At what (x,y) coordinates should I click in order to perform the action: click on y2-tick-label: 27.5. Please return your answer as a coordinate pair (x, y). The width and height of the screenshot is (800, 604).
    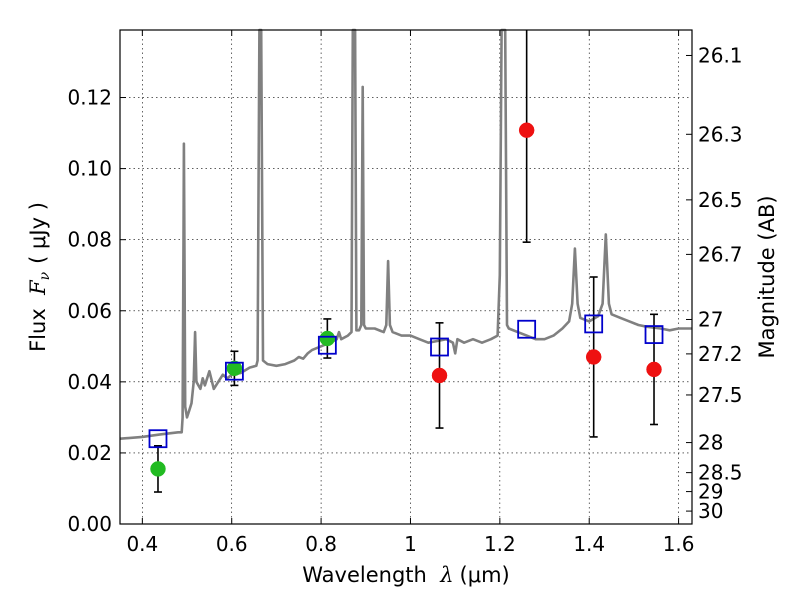
    Looking at the image, I should click on (720, 395).